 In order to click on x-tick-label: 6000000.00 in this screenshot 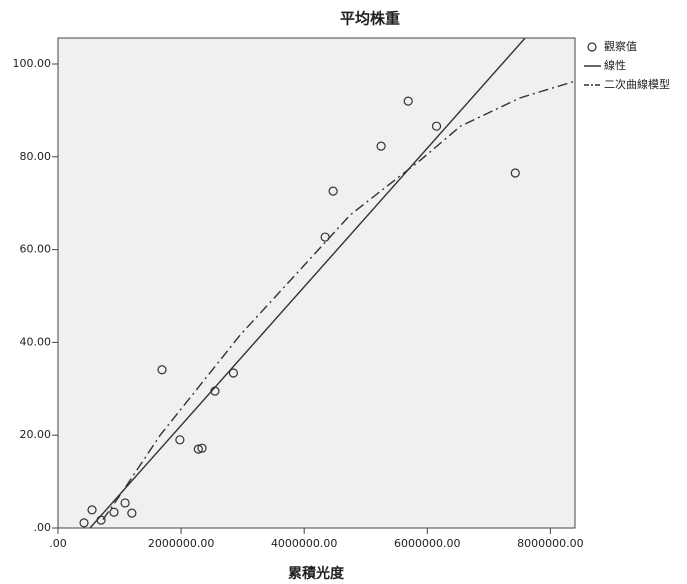, I will do `click(427, 543)`.